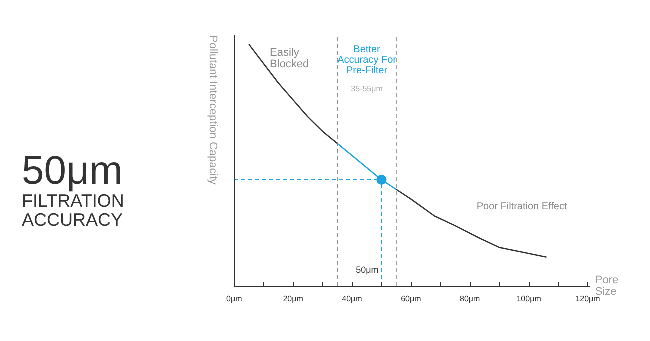 The height and width of the screenshot is (341, 650). What do you see at coordinates (411, 299) in the screenshot?
I see `x-tick-label: 60μm` at bounding box center [411, 299].